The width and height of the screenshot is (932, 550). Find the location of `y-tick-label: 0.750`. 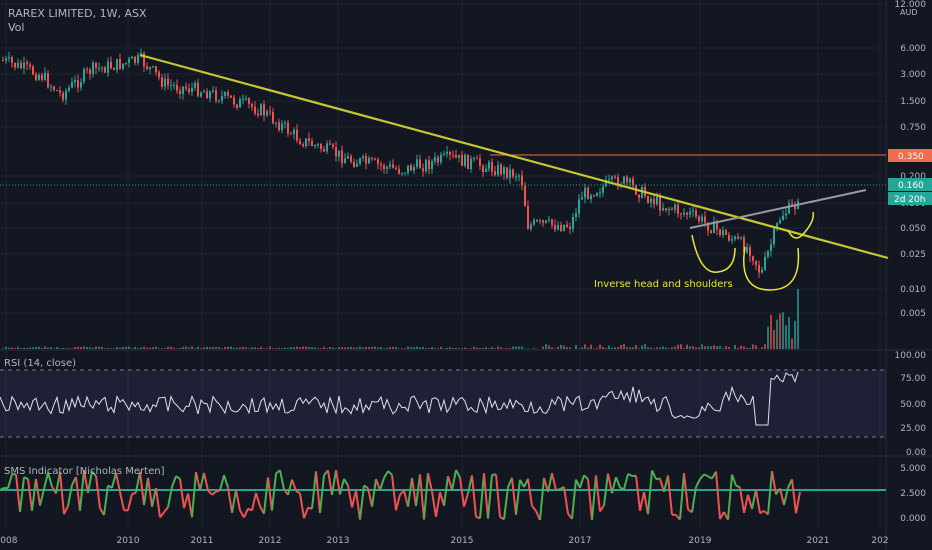

y-tick-label: 0.750 is located at coordinates (913, 128).